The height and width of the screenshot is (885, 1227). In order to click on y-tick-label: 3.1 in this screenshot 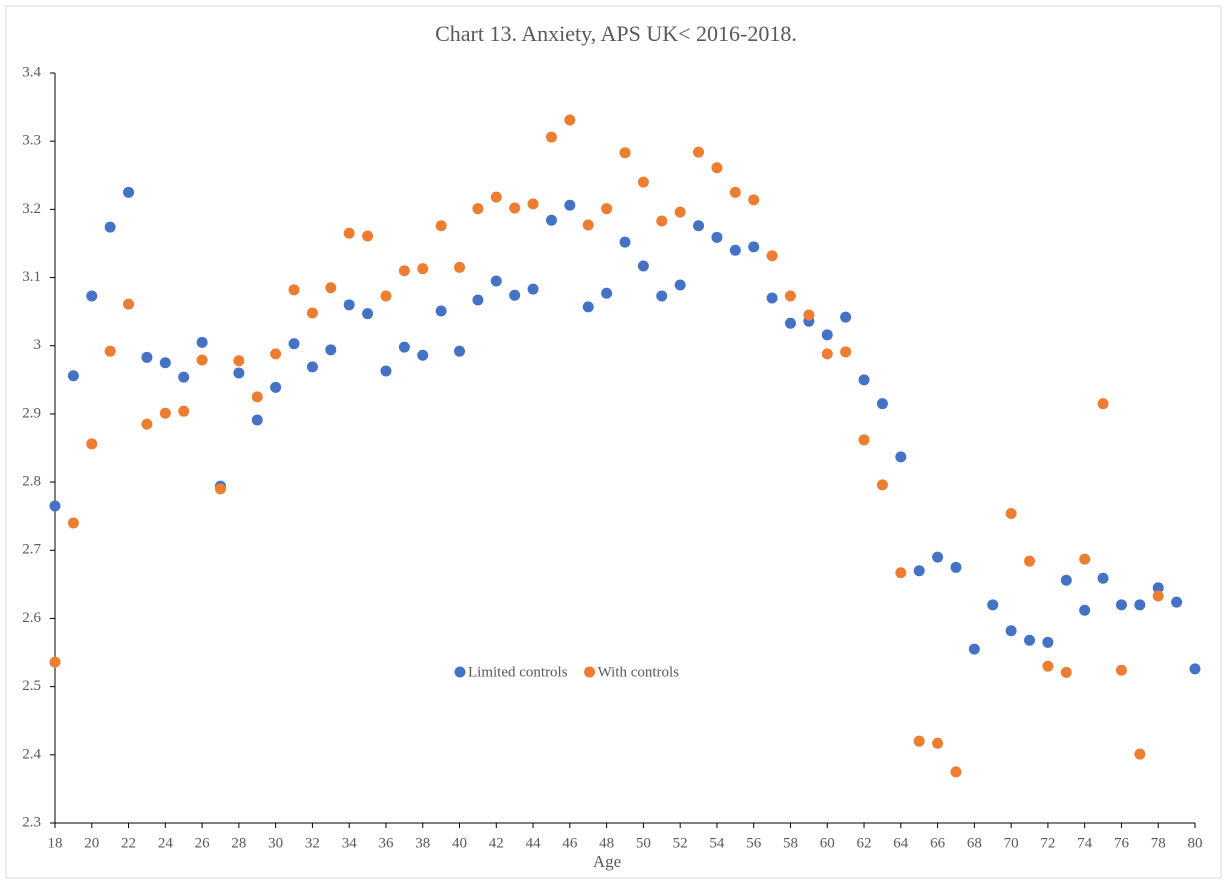, I will do `click(31, 277)`.